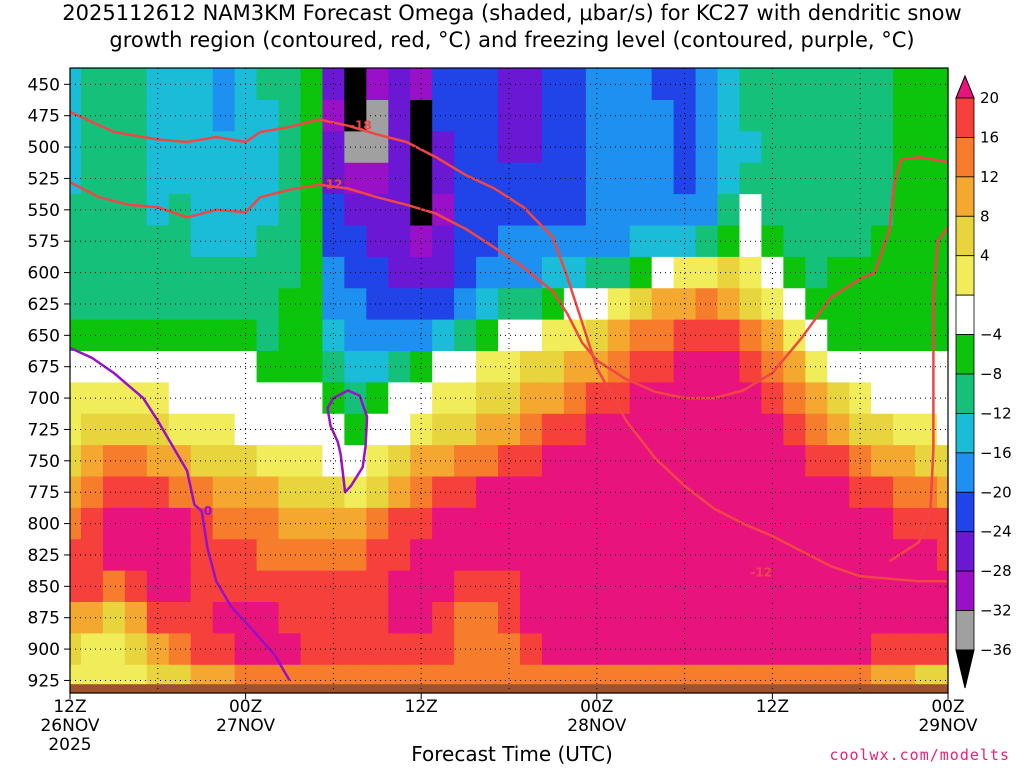 This screenshot has height=768, width=1024. Describe the element at coordinates (996, 571) in the screenshot. I see `colorbar-label: −28` at that location.